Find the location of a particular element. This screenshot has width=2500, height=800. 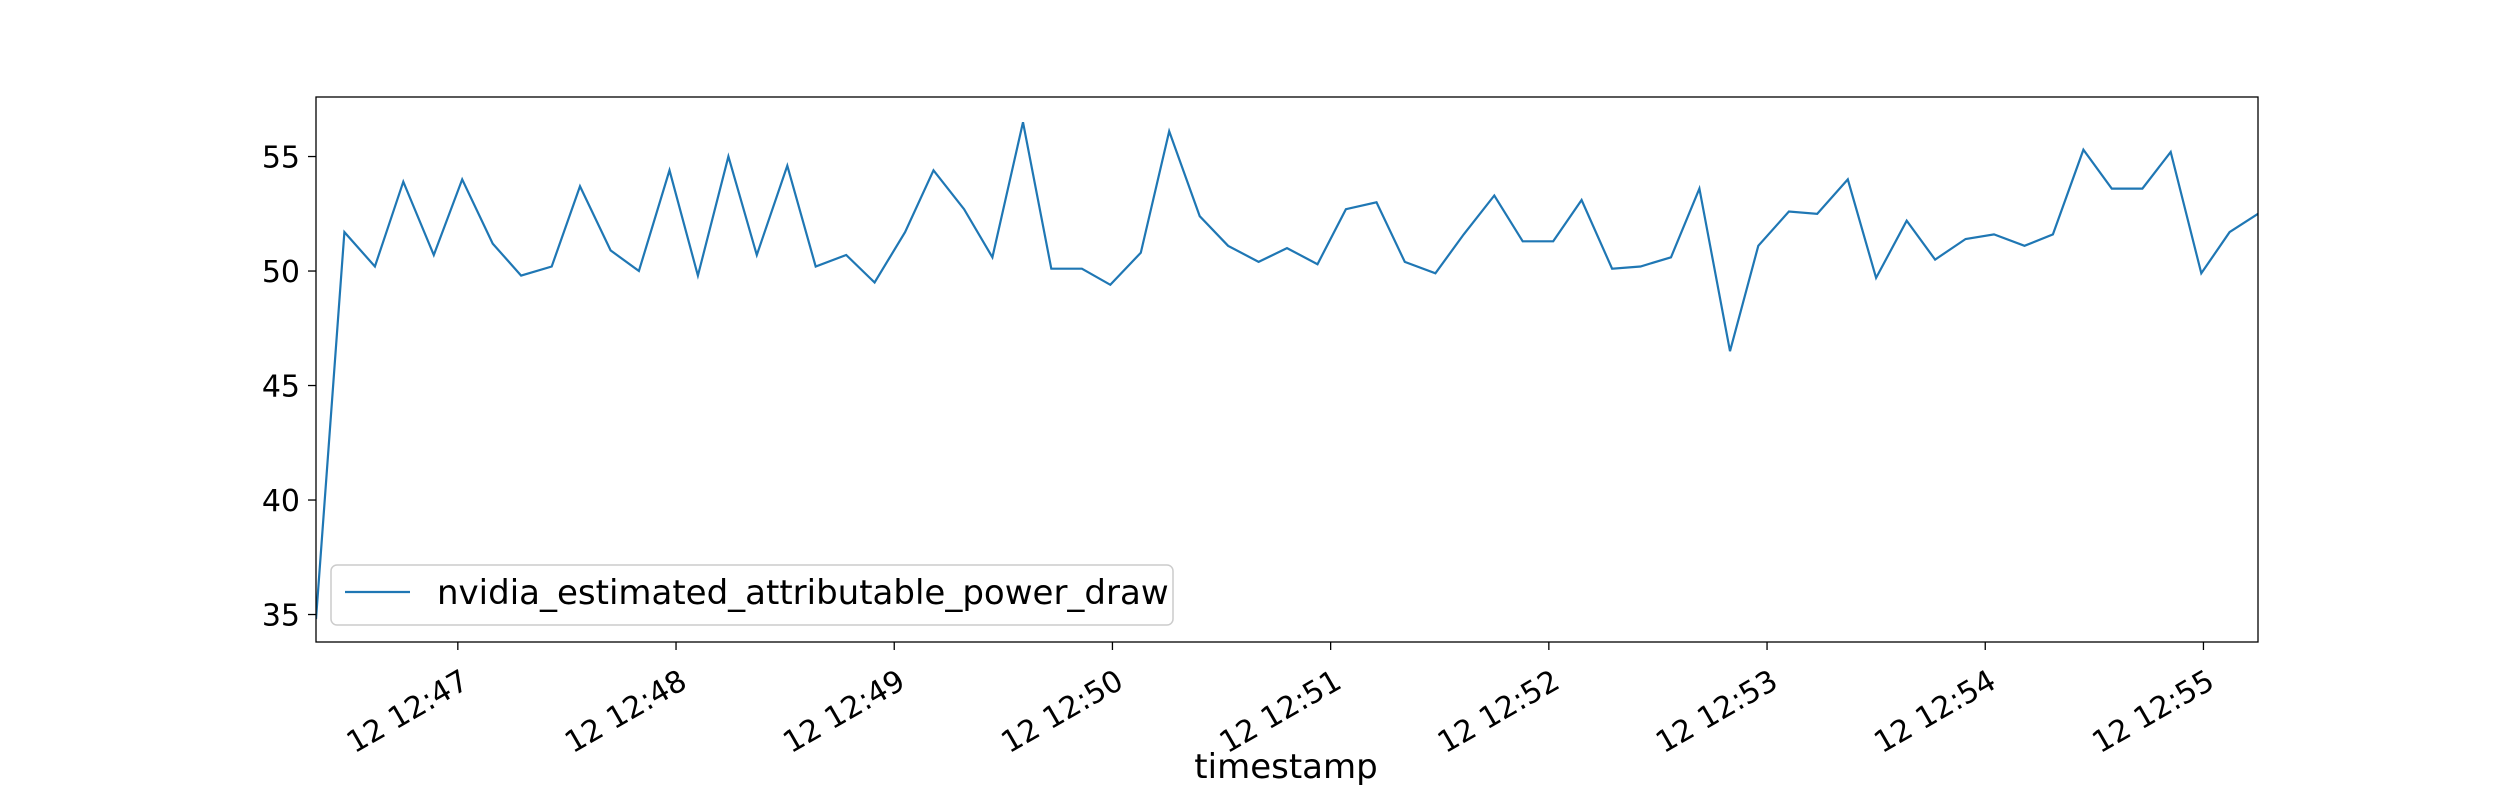

legend-box is located at coordinates (752, 595).